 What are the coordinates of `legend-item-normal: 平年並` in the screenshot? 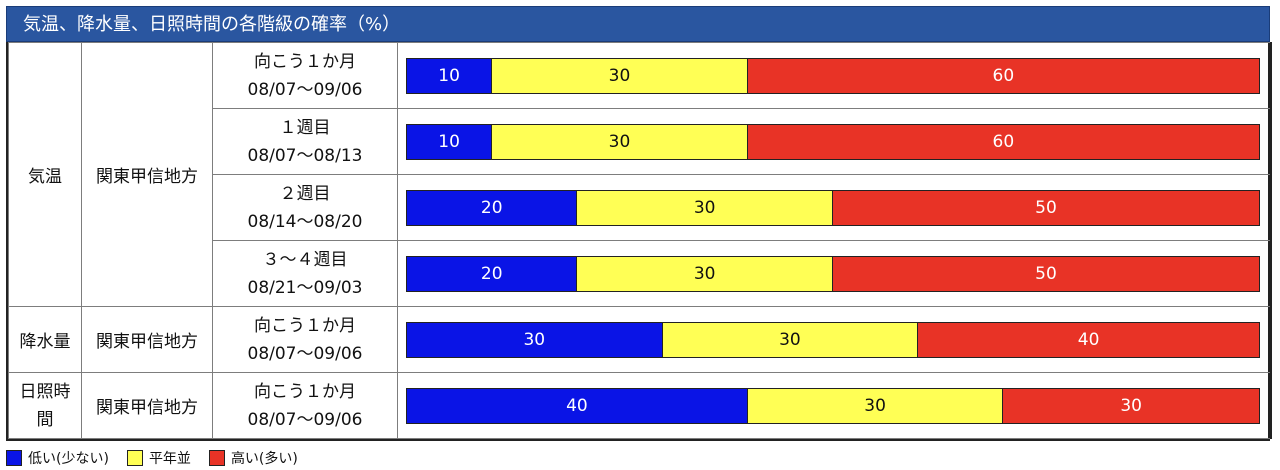 It's located at (158, 458).